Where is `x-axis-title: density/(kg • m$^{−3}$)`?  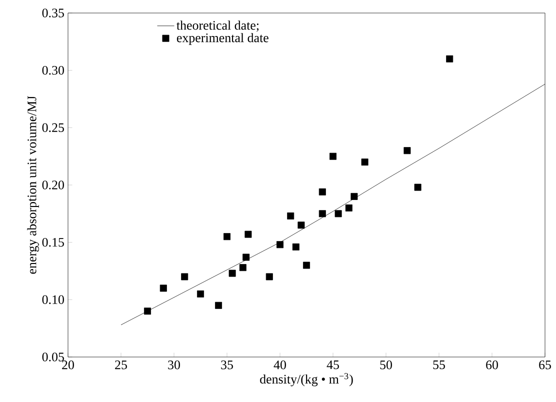
x-axis-title: density/(kg • m$^{−3}$) is located at coordinates (306, 379).